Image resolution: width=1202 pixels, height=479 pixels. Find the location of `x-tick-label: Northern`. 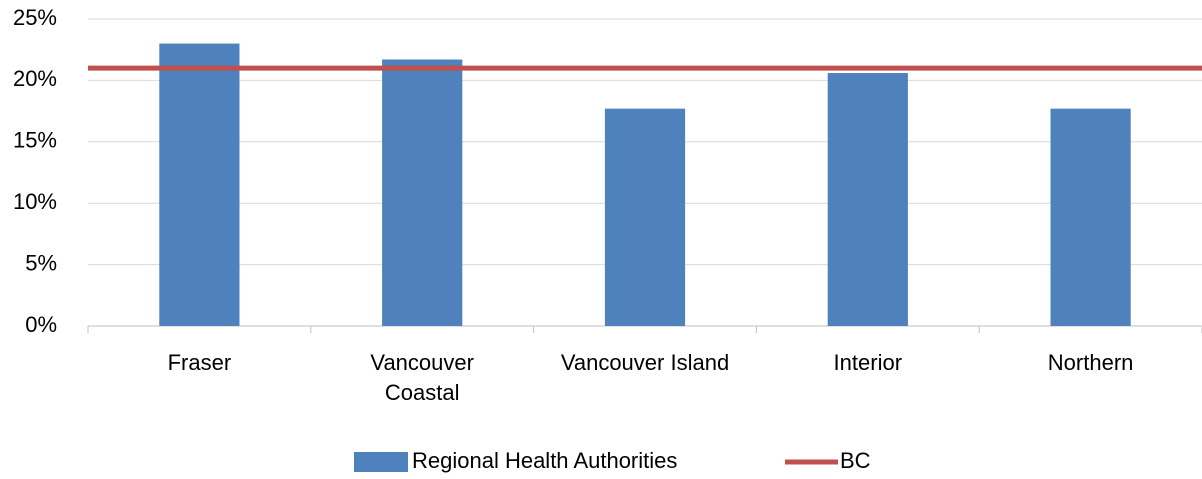

x-tick-label: Northern is located at coordinates (1090, 362).